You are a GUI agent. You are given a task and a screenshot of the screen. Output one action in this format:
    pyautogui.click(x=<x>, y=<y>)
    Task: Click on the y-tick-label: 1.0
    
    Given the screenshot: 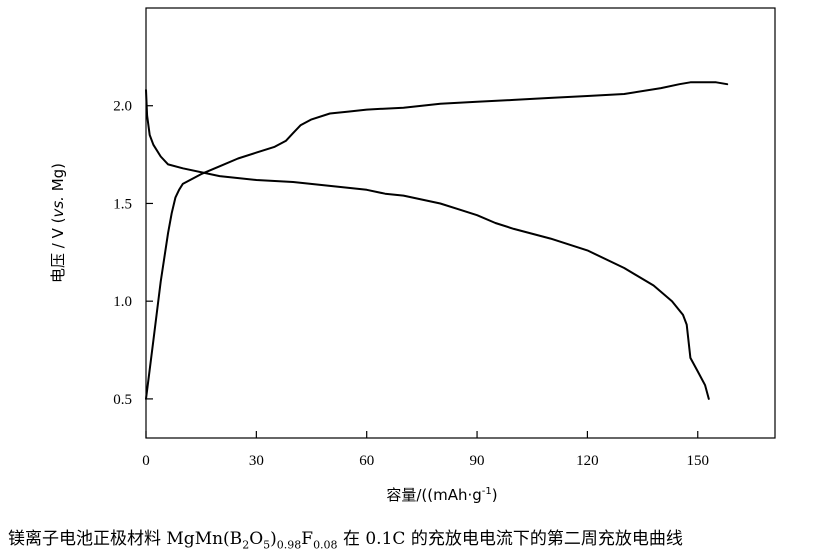 What is the action you would take?
    pyautogui.click(x=122, y=302)
    